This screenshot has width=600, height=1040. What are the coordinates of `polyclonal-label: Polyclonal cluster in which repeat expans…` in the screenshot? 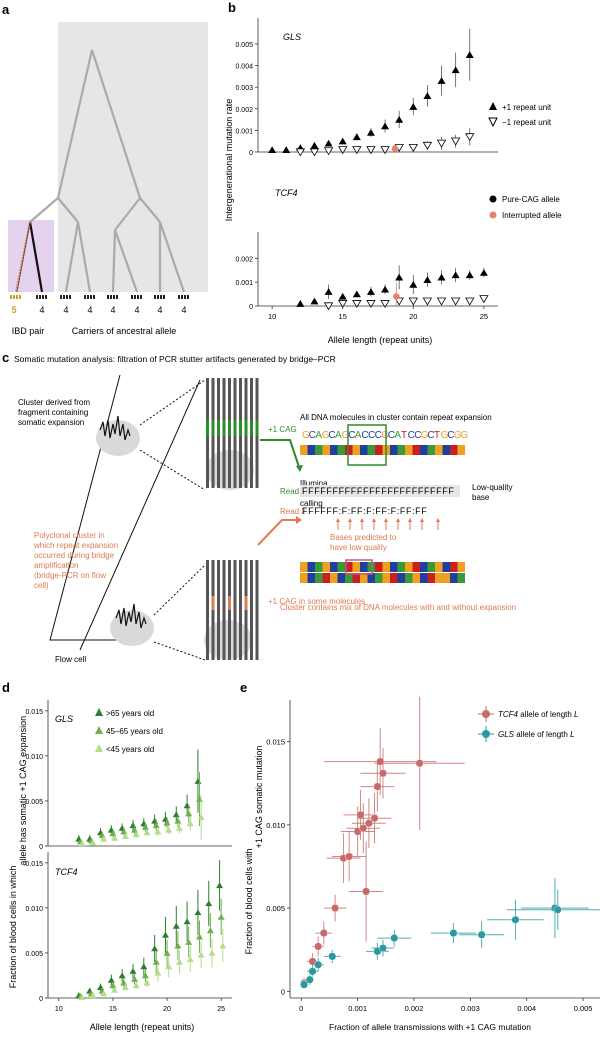 It's located at (75, 560).